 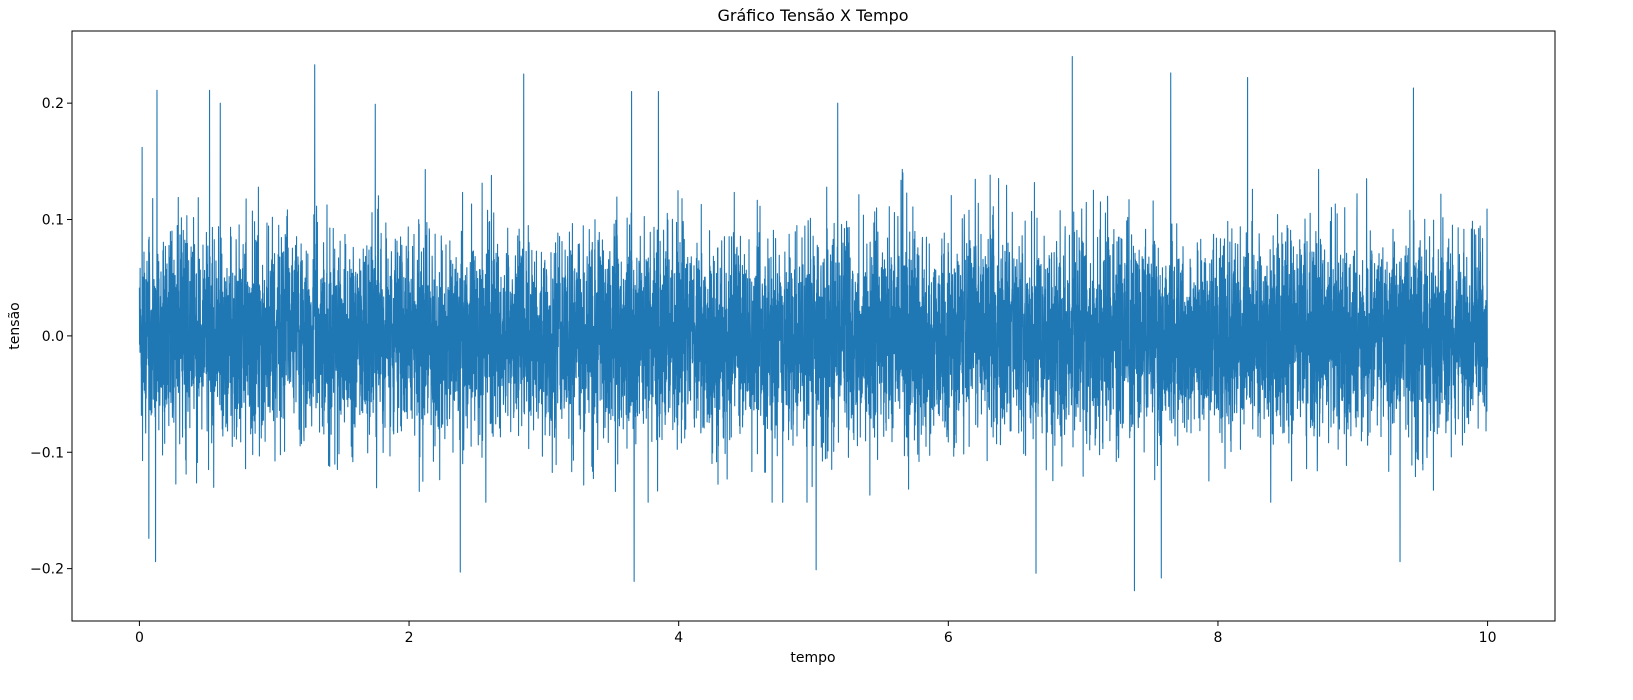 What do you see at coordinates (47, 453) in the screenshot?
I see `y-tick-label: −0.1` at bounding box center [47, 453].